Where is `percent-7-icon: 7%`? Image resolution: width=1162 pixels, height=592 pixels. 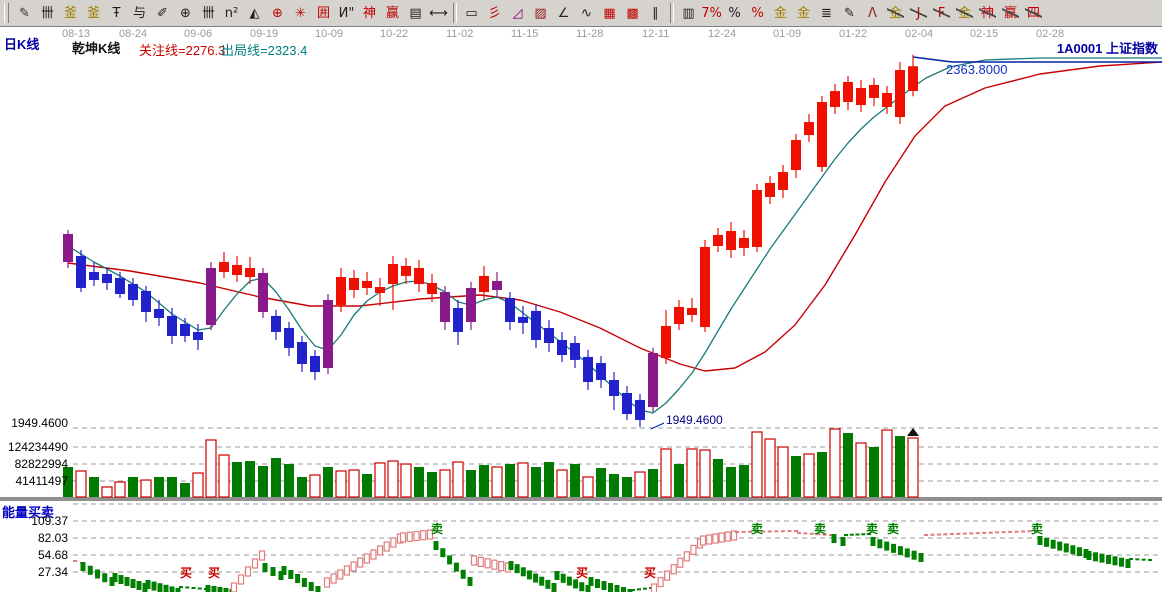
percent-7-icon: 7% is located at coordinates (711, 13).